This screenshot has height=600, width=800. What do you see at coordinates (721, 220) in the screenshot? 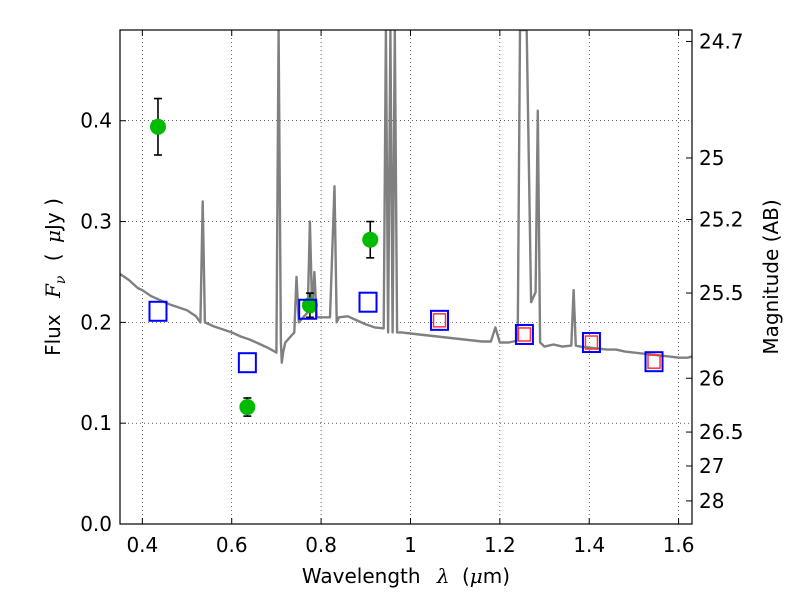
I see `y2-tick-label: 25.2` at bounding box center [721, 220].